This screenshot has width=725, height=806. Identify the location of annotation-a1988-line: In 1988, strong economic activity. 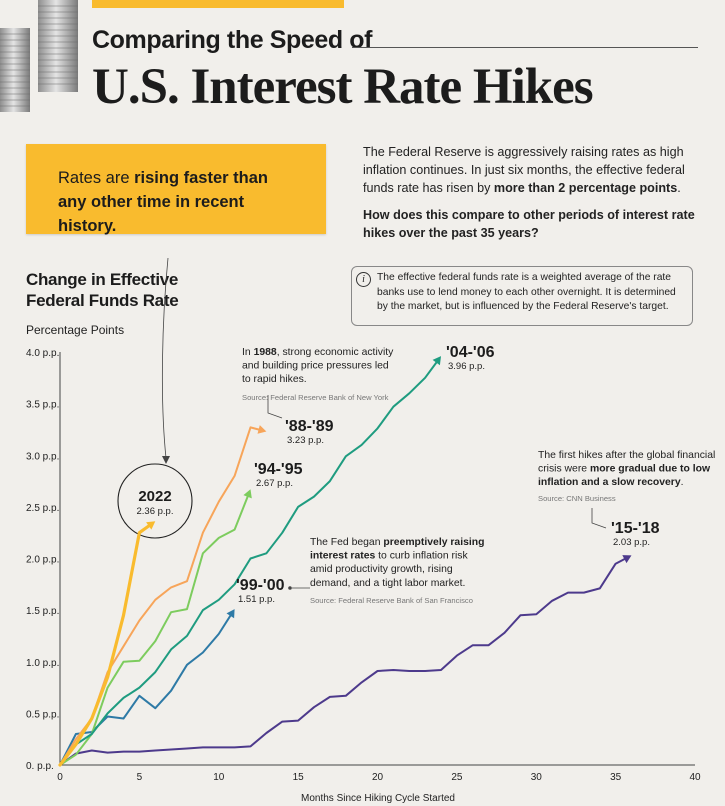
(318, 352).